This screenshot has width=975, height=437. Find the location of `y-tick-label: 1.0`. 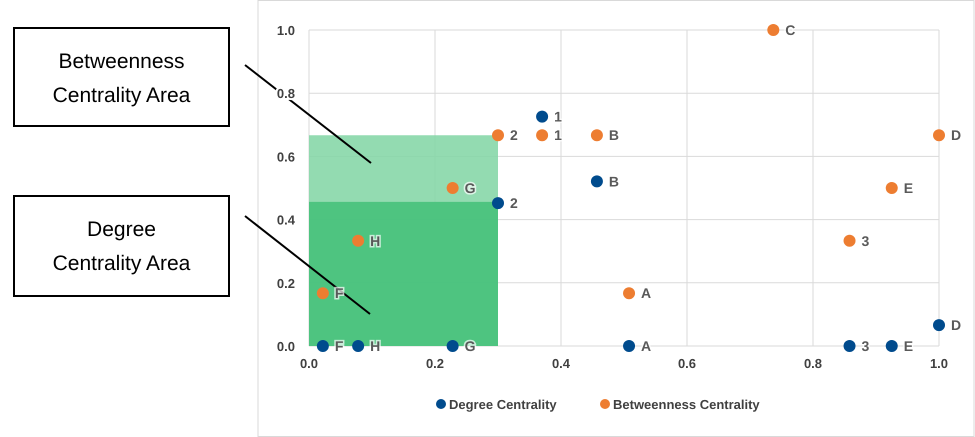

y-tick-label: 1.0 is located at coordinates (285, 30).